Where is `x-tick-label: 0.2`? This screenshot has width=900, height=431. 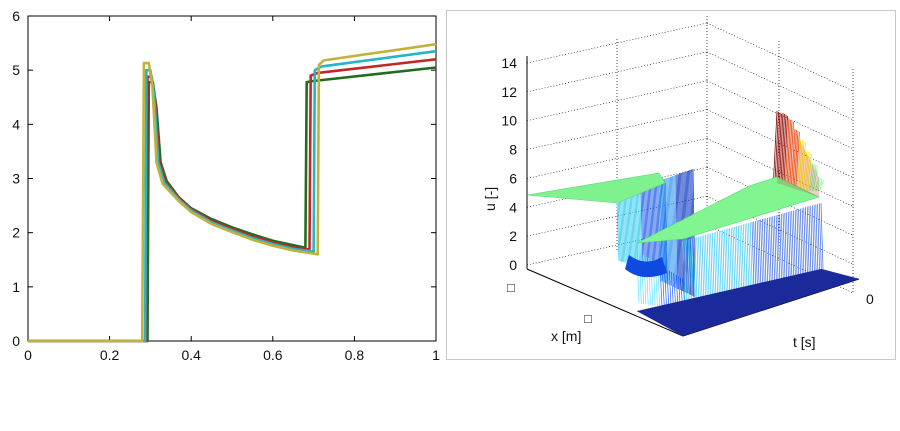
x-tick-label: 0.2 is located at coordinates (110, 353).